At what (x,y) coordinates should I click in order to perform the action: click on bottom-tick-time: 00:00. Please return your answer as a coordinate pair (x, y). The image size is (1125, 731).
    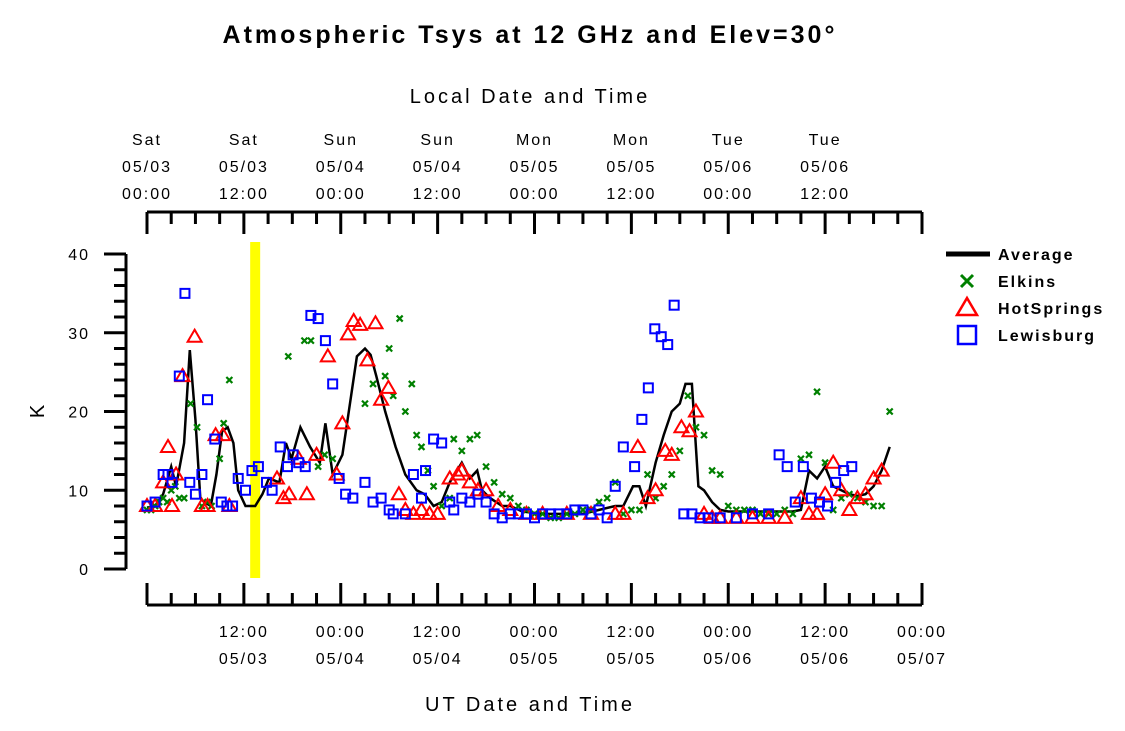
    Looking at the image, I should click on (534, 632).